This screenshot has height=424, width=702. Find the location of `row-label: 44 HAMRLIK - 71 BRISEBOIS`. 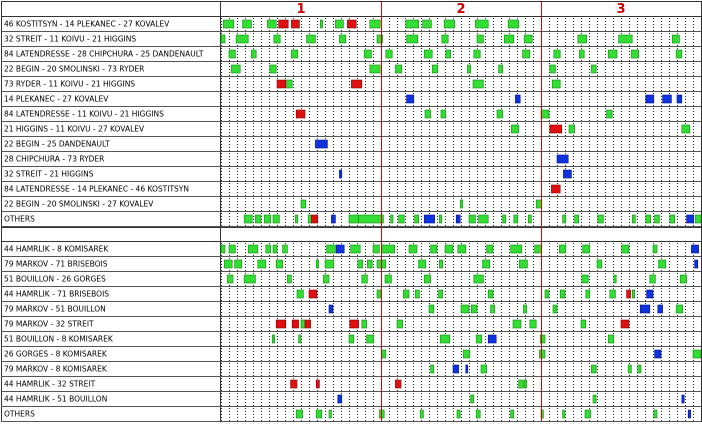

row-label: 44 HAMRLIK - 71 BRISEBOIS is located at coordinates (56, 294).